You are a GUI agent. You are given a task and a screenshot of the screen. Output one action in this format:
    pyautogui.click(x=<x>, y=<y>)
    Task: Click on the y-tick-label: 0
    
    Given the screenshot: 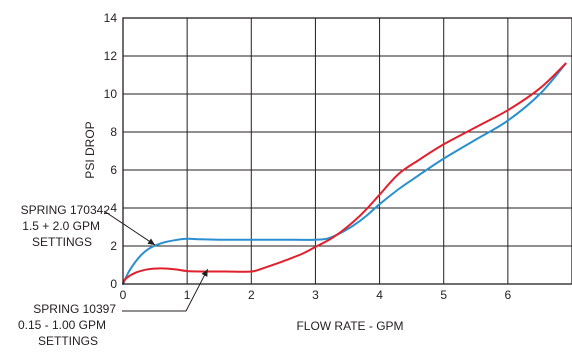 What is the action you would take?
    pyautogui.click(x=113, y=284)
    